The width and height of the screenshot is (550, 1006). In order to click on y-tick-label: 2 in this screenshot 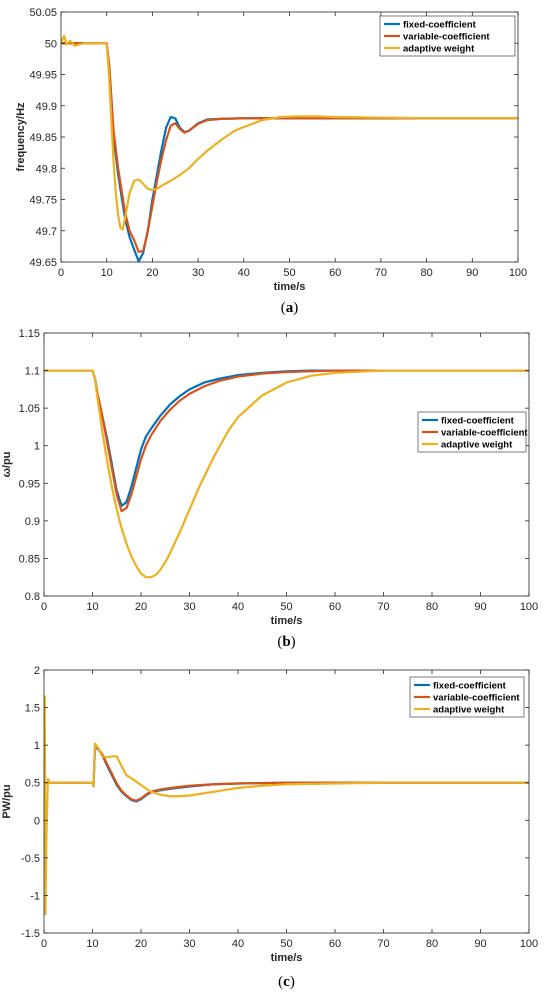, I will do `click(37, 671)`.